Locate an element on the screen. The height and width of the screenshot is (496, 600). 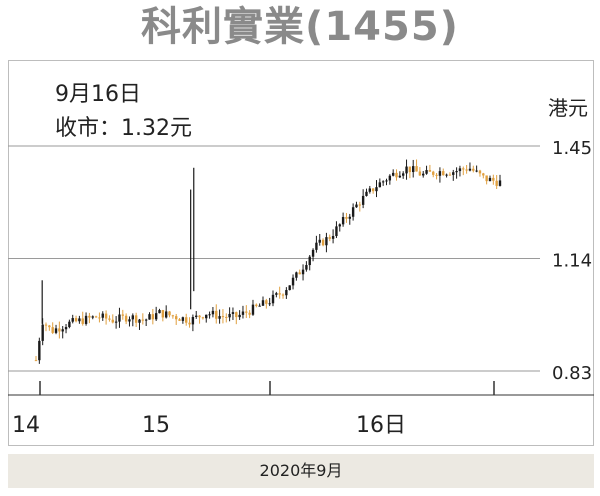
y-axis-unit: 港元 is located at coordinates (568, 108).